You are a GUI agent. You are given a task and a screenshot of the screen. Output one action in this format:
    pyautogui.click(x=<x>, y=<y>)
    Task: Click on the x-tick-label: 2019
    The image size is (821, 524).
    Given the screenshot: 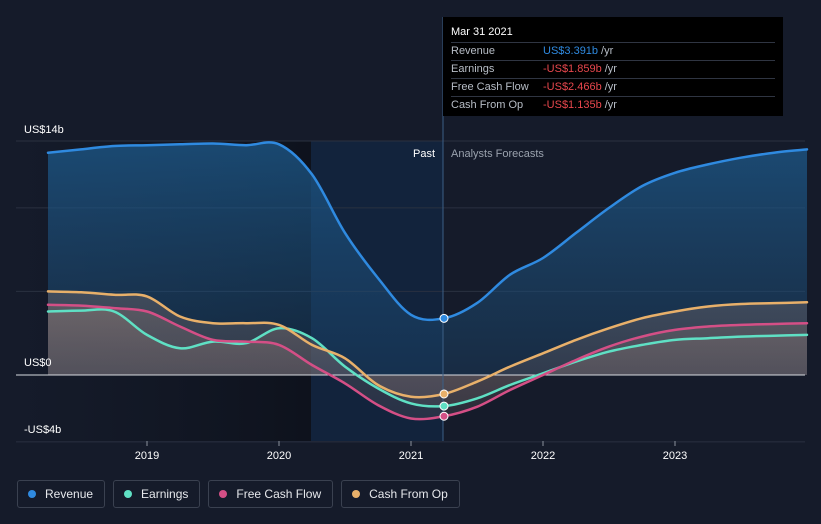 What is the action you would take?
    pyautogui.click(x=147, y=456)
    